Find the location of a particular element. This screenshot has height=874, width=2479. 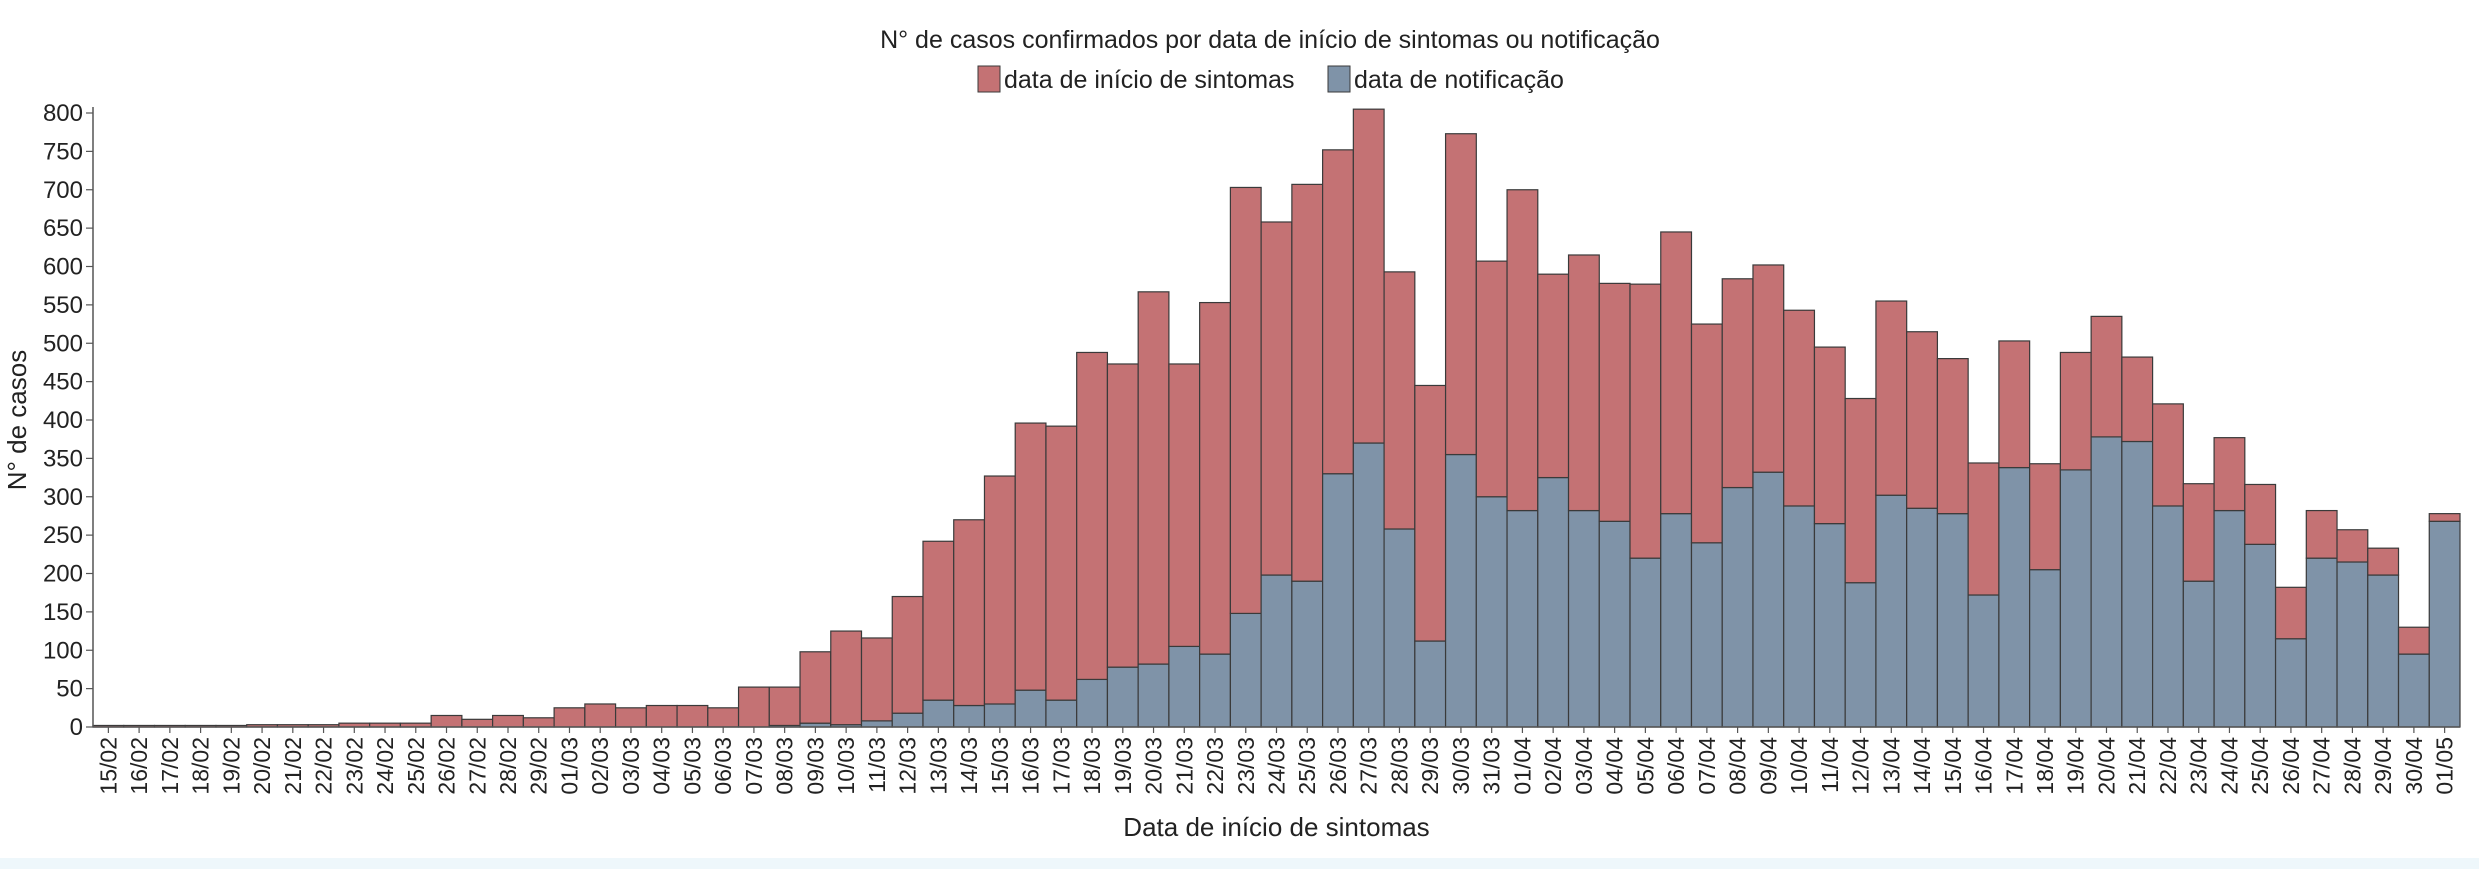

x-tick-label: 14/03 is located at coordinates (969, 766).